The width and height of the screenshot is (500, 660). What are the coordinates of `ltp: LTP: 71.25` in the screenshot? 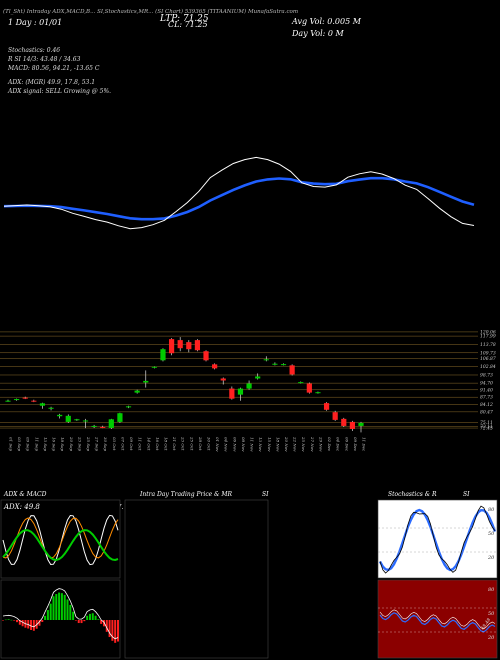 It's located at (184, 19).